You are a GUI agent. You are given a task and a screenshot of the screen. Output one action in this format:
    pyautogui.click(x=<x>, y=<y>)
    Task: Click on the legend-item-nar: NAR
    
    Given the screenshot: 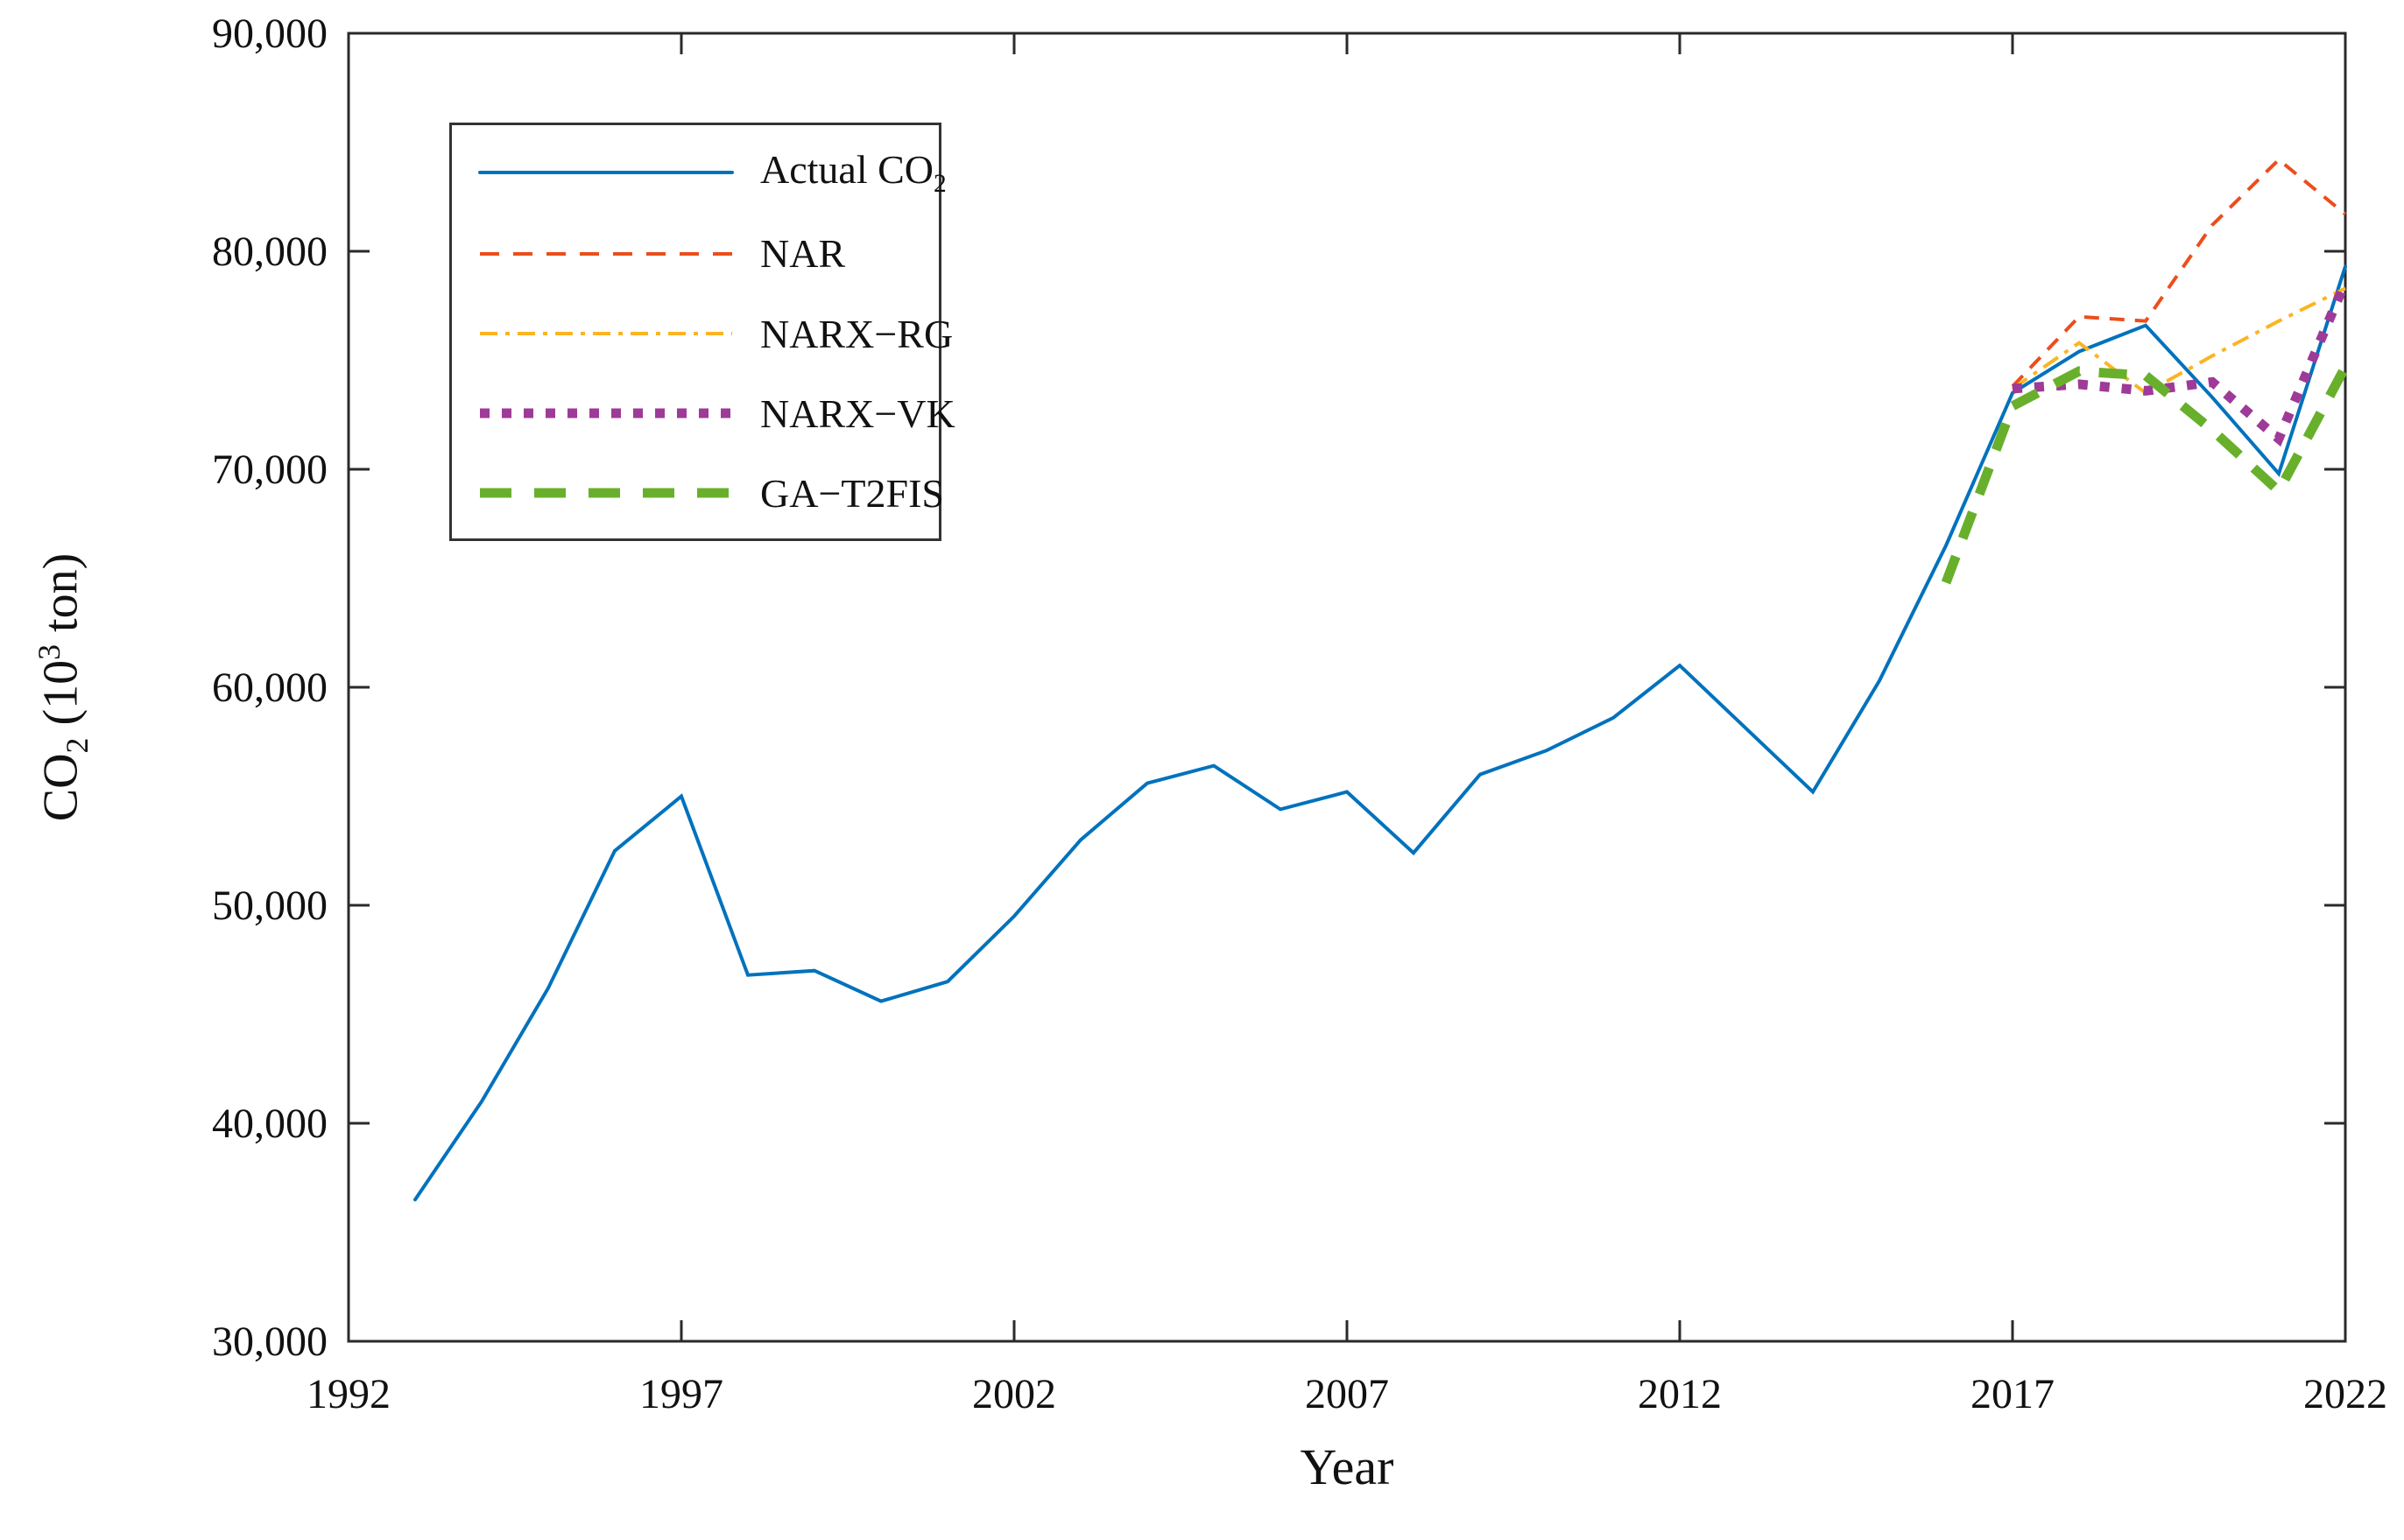 What is the action you would take?
    pyautogui.click(x=707, y=253)
    